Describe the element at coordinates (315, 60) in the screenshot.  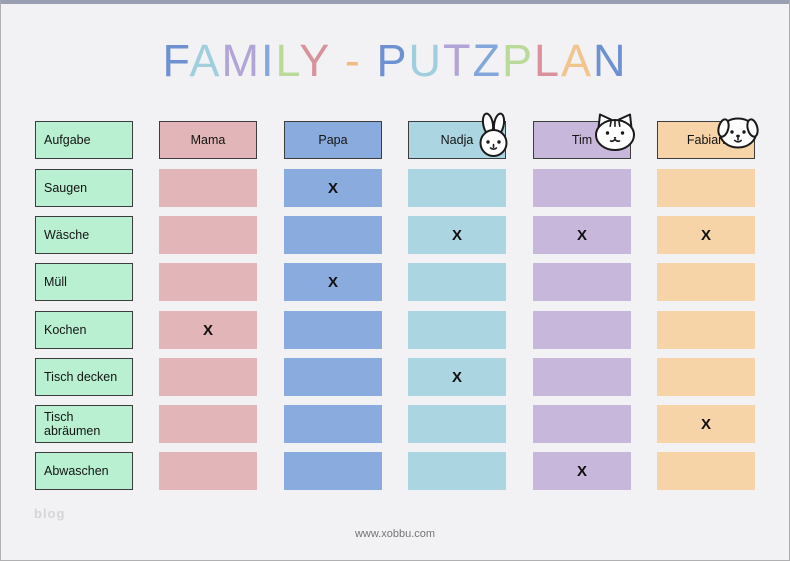
I see `title-letter: Y` at that location.